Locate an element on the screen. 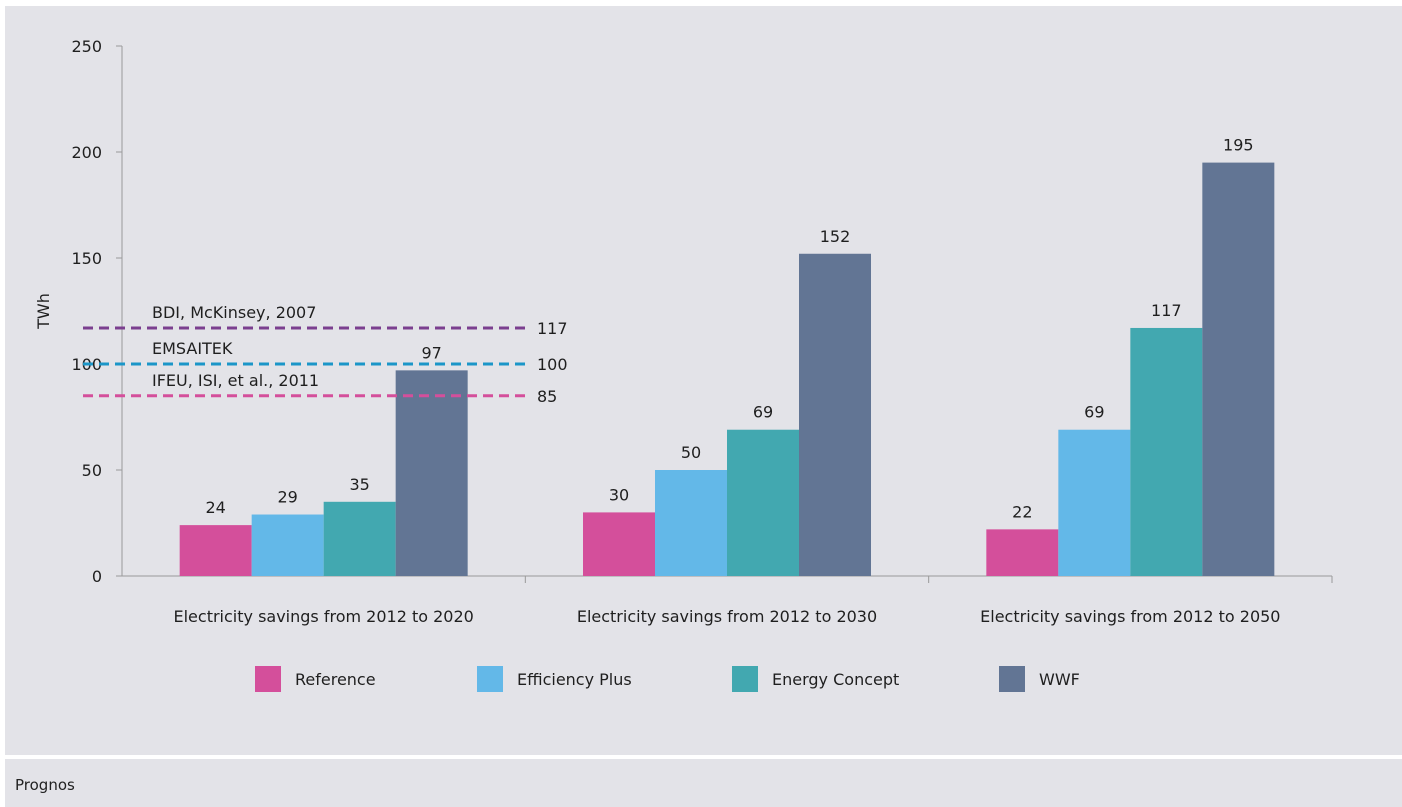 The width and height of the screenshot is (1402, 807). y-tick-label: 200 is located at coordinates (86, 152).